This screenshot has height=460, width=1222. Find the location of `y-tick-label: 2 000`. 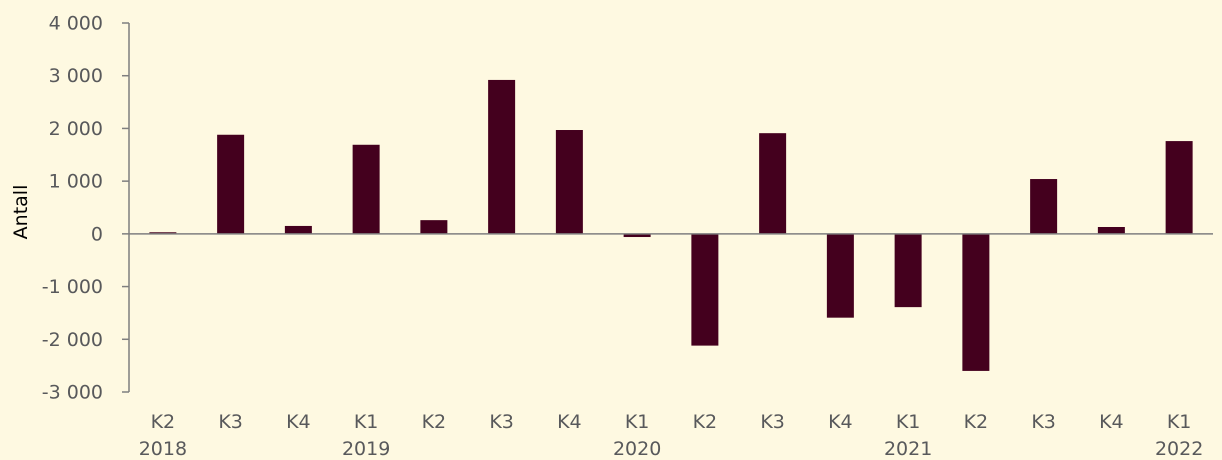

y-tick-label: 2 000 is located at coordinates (76, 129).